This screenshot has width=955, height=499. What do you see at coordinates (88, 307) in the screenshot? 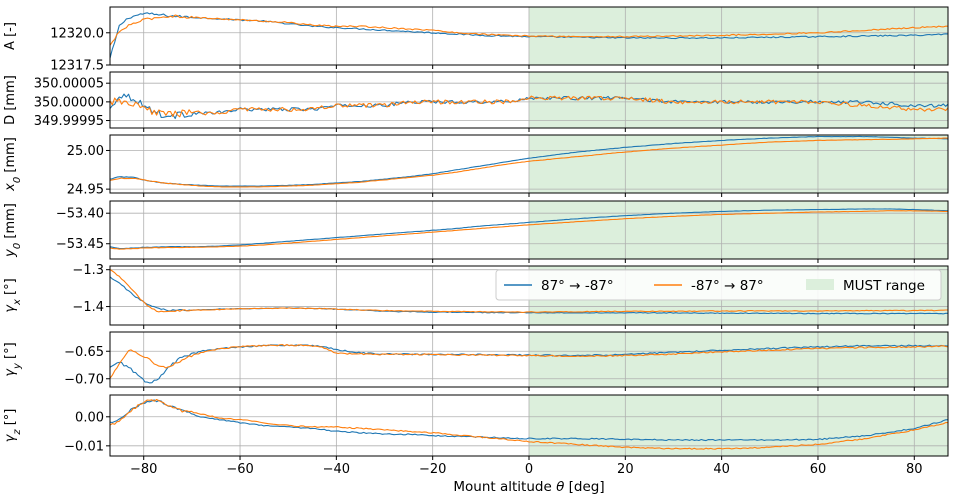
I see `y-tick-label: −1.4` at bounding box center [88, 307].